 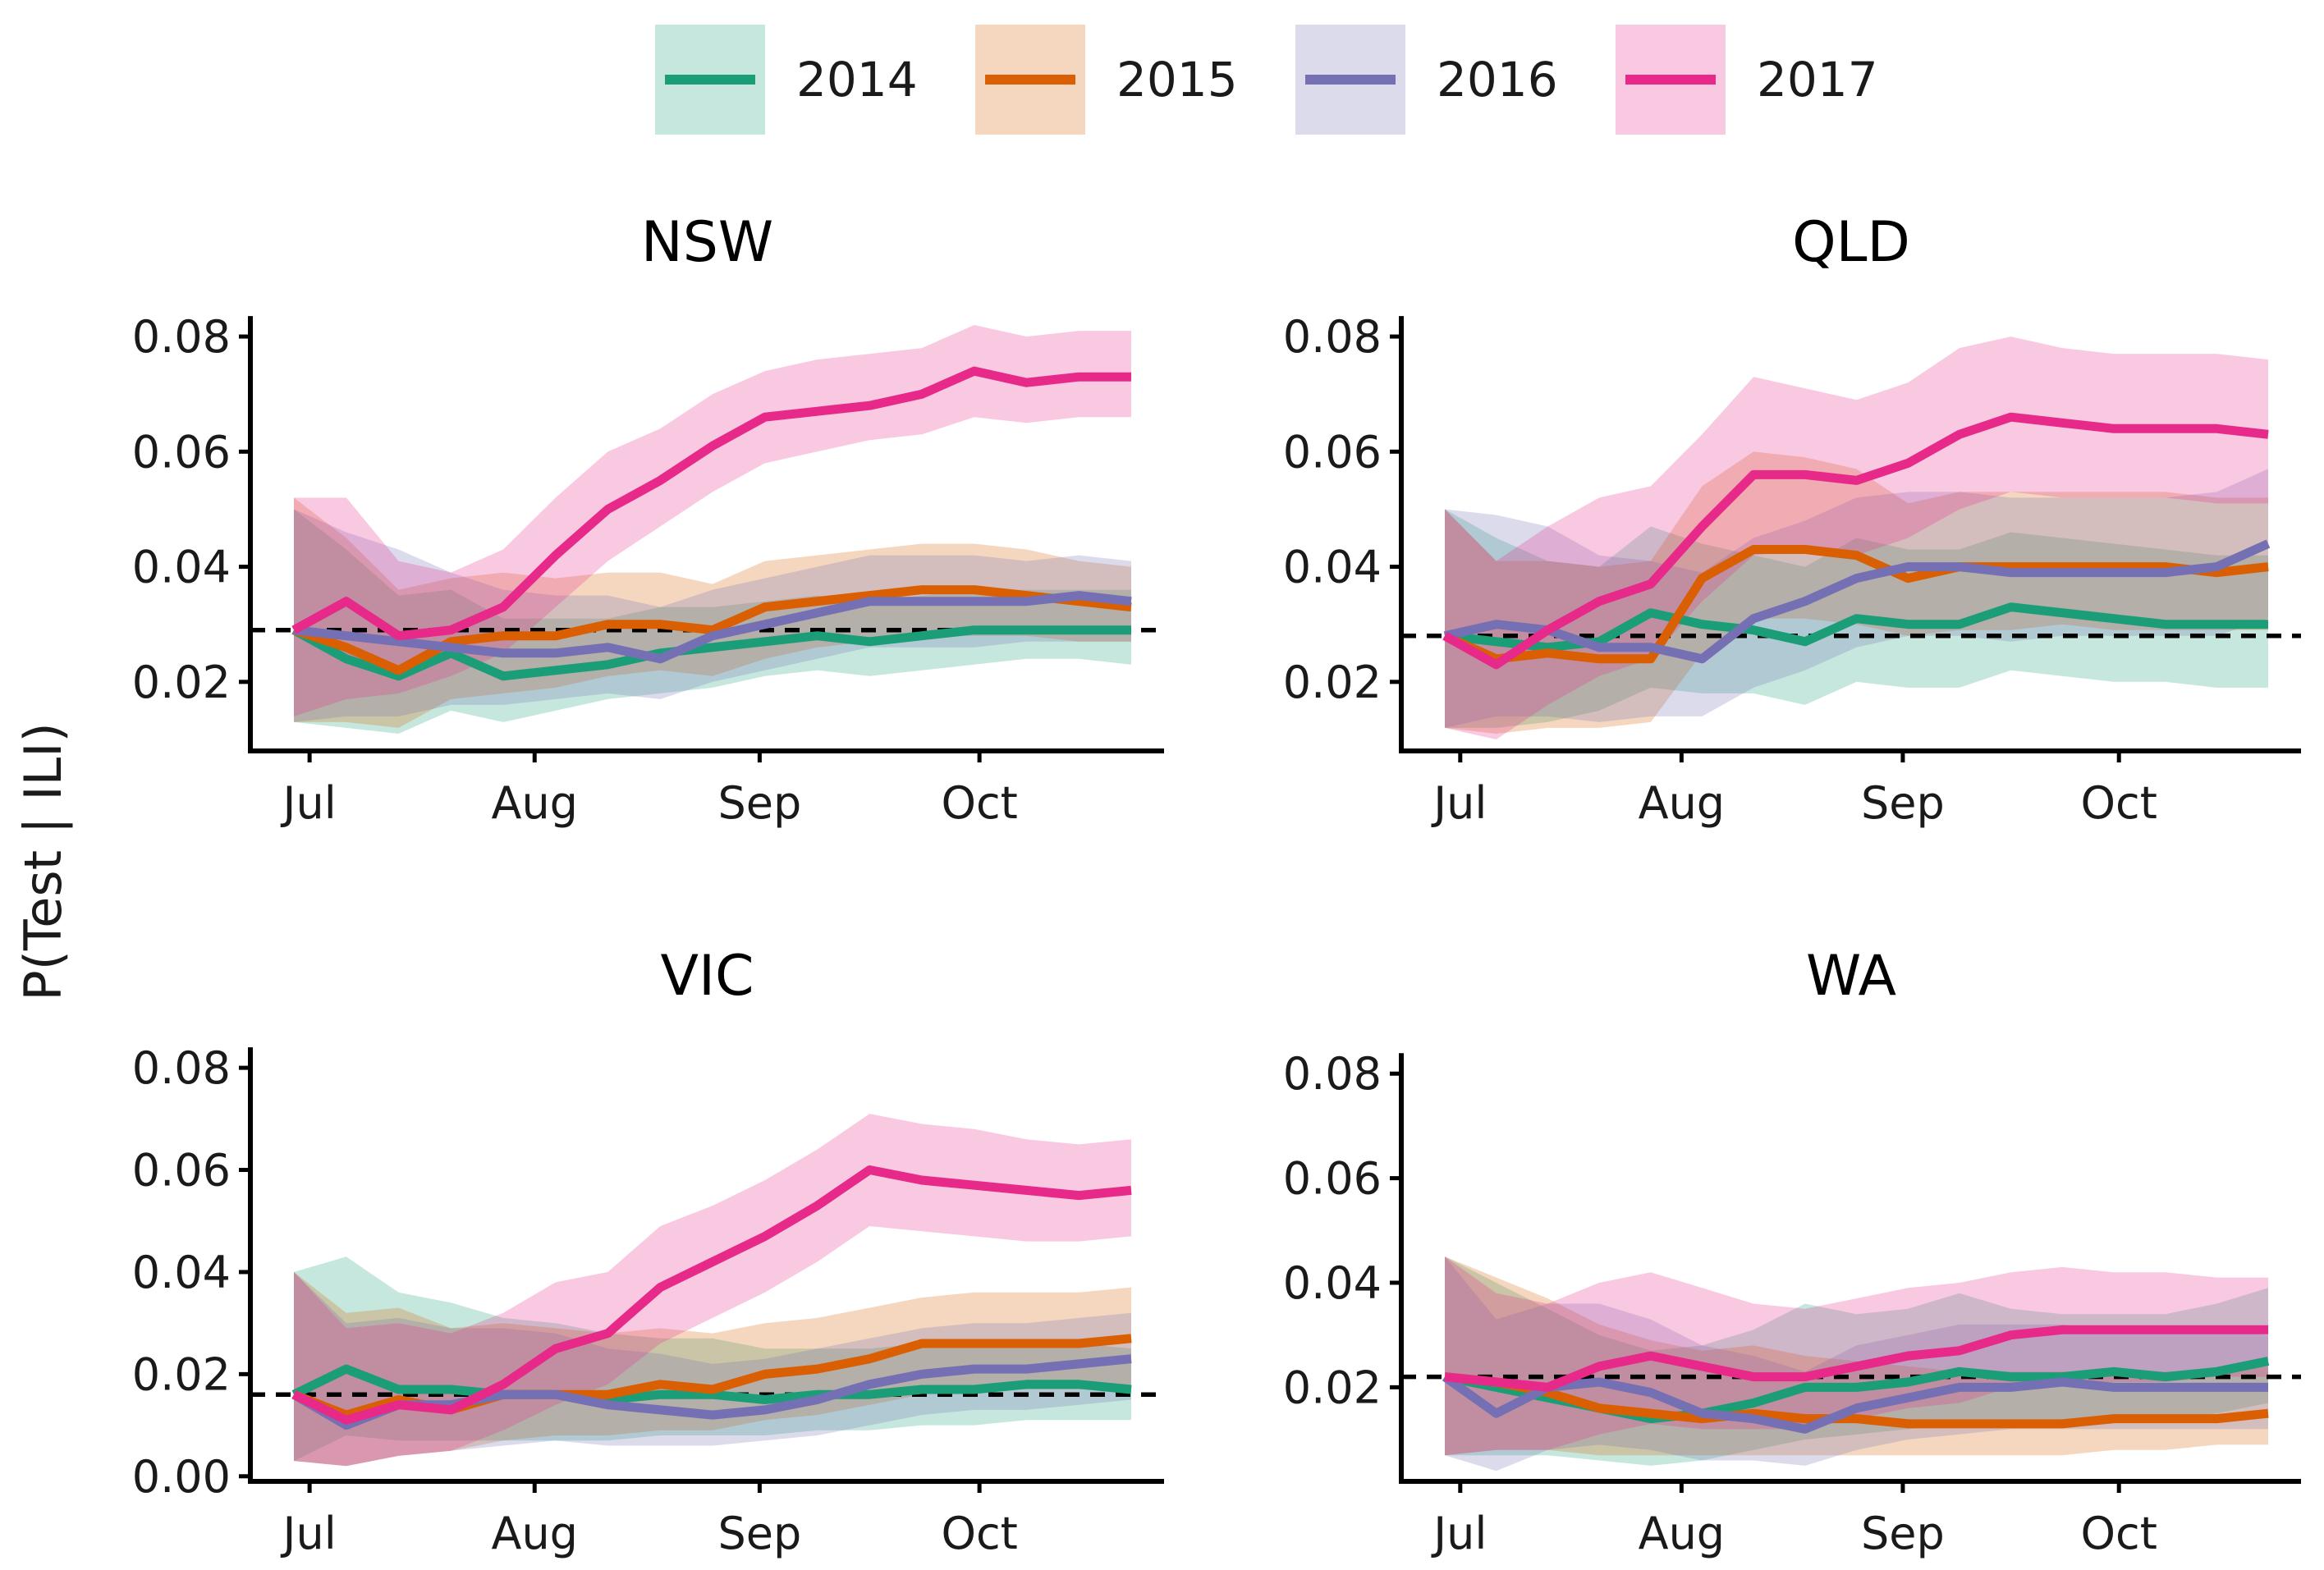 I want to click on series-line-nsw-2016, so click(x=712, y=628).